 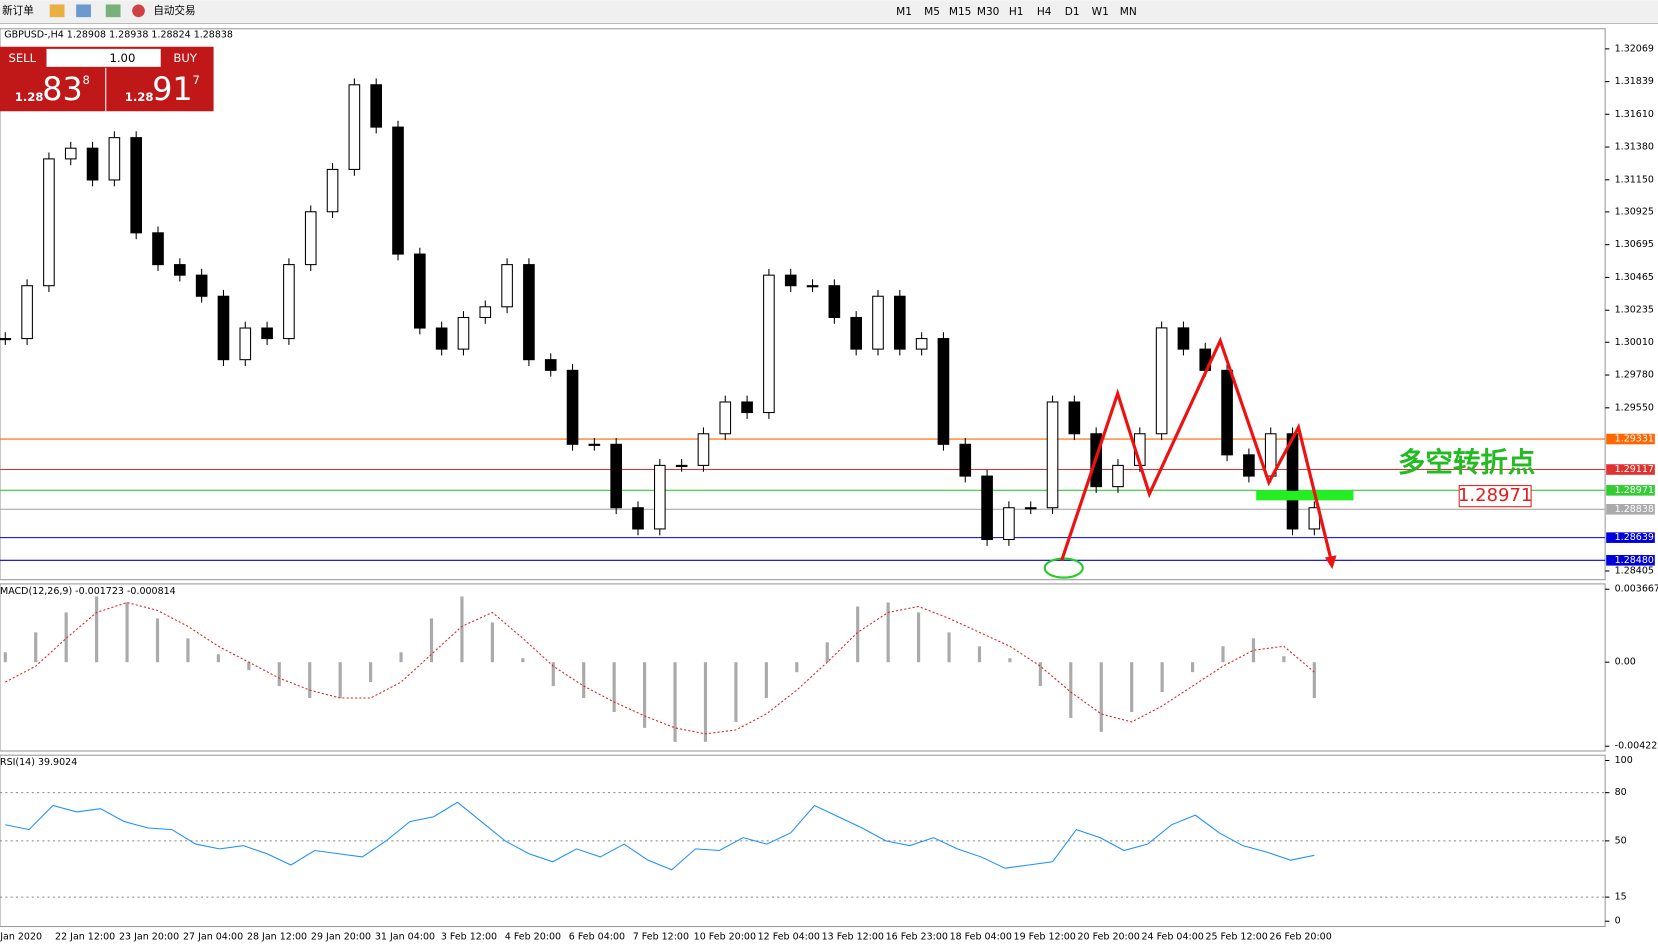 I want to click on timeframe-button: M30, so click(x=988, y=12).